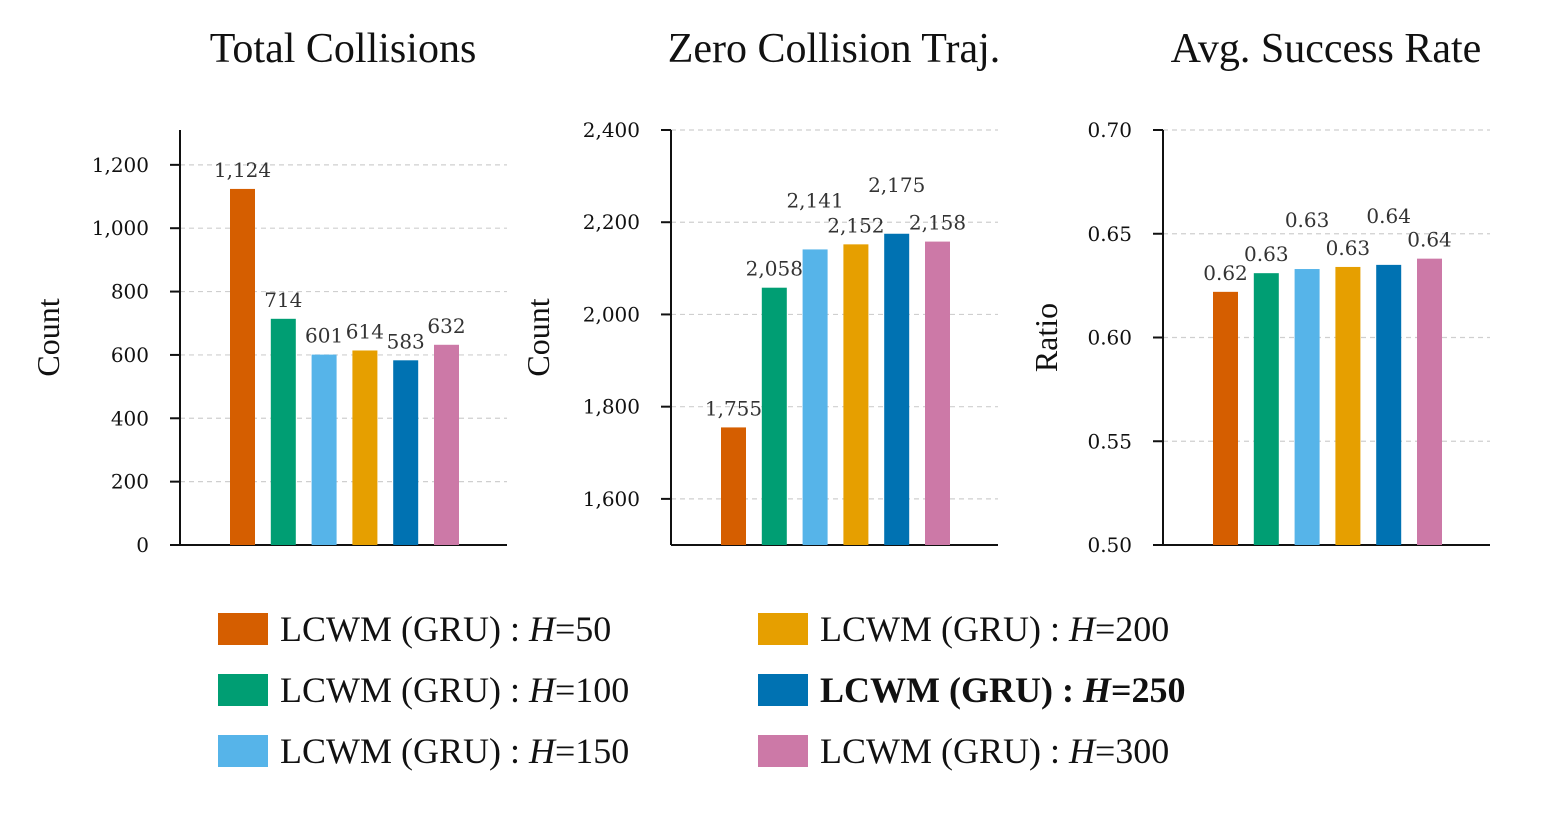  Describe the element at coordinates (1109, 338) in the screenshot. I see `y-tick-label: 0.60` at that location.